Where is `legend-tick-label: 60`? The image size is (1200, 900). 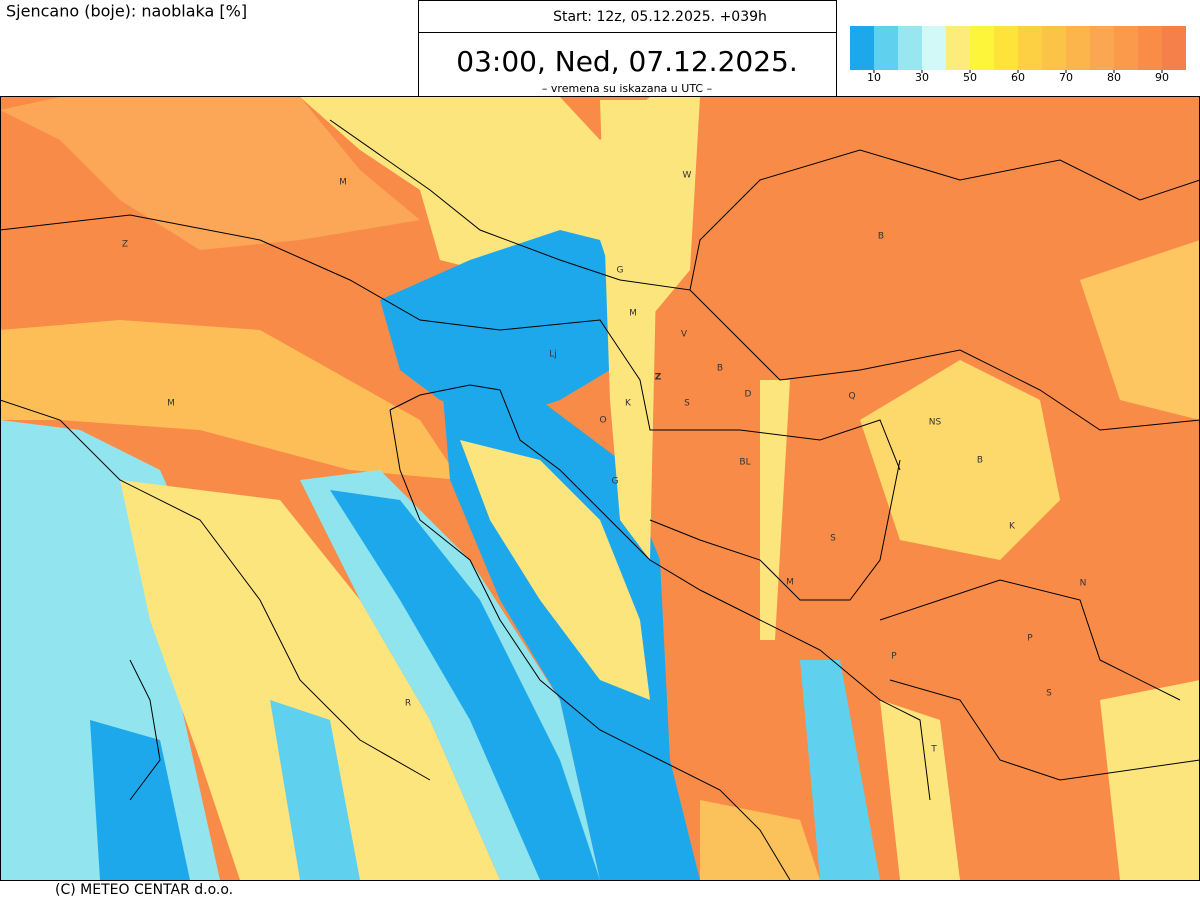
legend-tick-label: 60 is located at coordinates (1018, 77).